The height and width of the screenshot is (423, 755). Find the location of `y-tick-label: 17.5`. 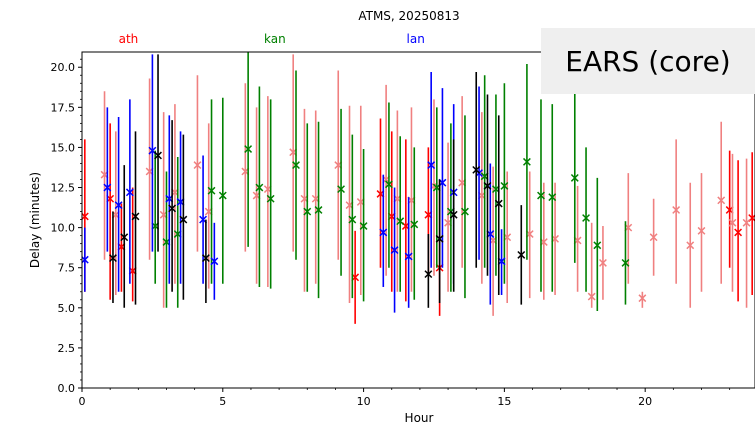

y-tick-label: 17.5 is located at coordinates (63, 107).